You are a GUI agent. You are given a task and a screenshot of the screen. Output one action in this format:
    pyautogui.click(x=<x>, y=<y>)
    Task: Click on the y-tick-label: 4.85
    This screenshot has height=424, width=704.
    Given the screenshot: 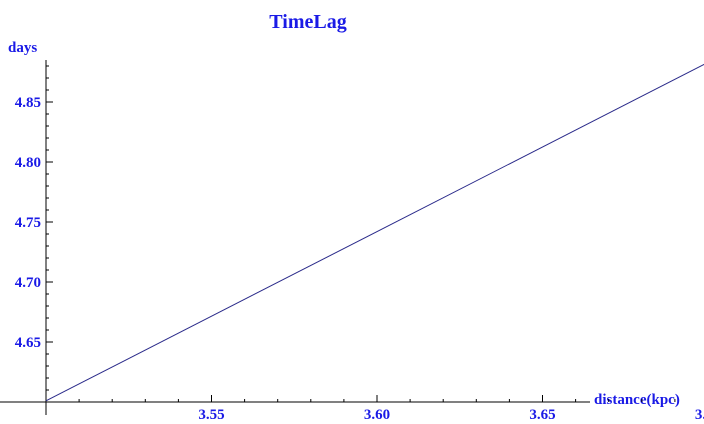 What is the action you would take?
    pyautogui.click(x=28, y=103)
    